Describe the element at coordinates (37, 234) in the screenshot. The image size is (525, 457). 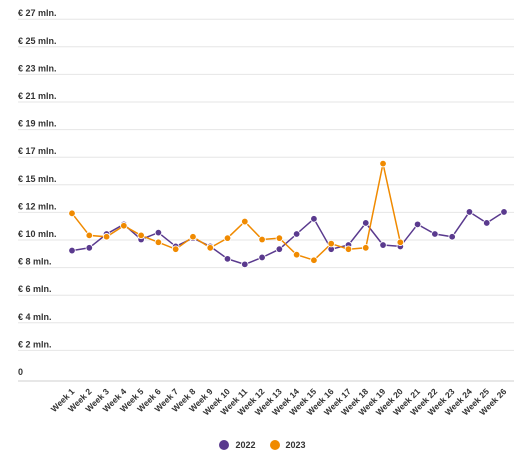
I see `y-tick-label: € 10 mln.` at that location.